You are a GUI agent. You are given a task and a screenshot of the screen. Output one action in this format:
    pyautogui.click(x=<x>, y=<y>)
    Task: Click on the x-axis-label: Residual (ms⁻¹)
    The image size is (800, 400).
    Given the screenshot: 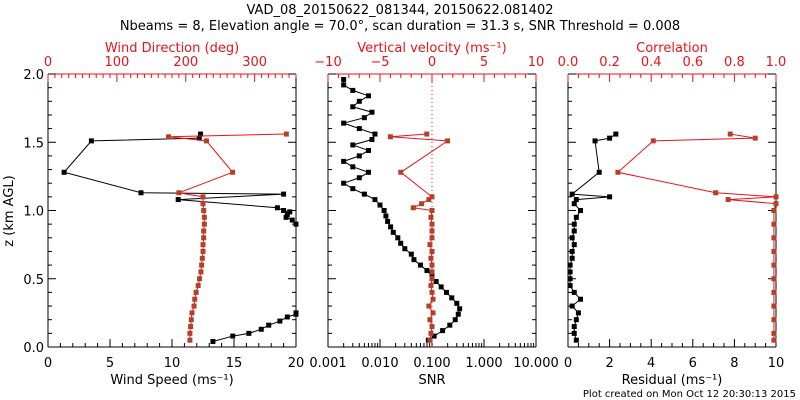 What is the action you would take?
    pyautogui.click(x=672, y=380)
    